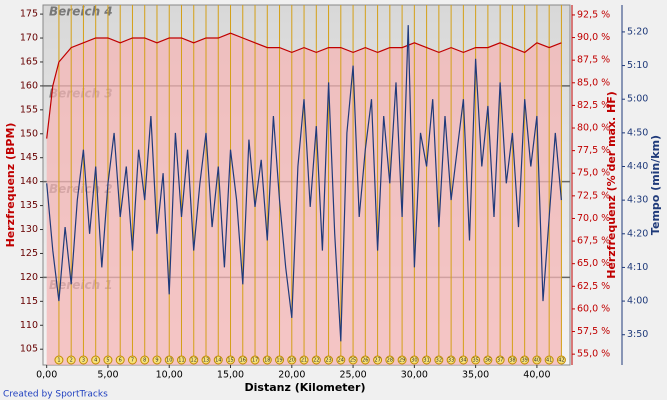  I want to click on lap-label: 15, so click(230, 361).